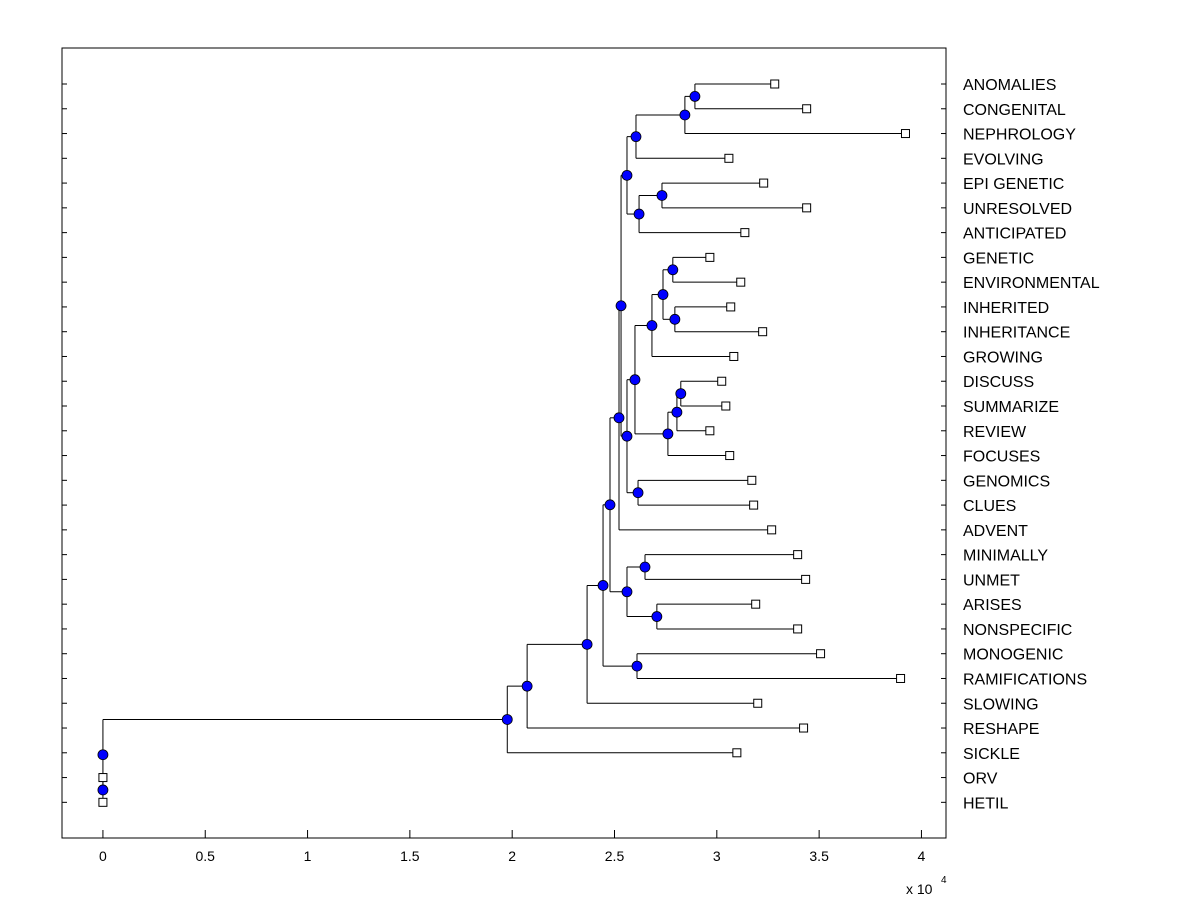 The image size is (1200, 905). Describe the element at coordinates (103, 856) in the screenshot. I see `x-tick-label: 0` at that location.